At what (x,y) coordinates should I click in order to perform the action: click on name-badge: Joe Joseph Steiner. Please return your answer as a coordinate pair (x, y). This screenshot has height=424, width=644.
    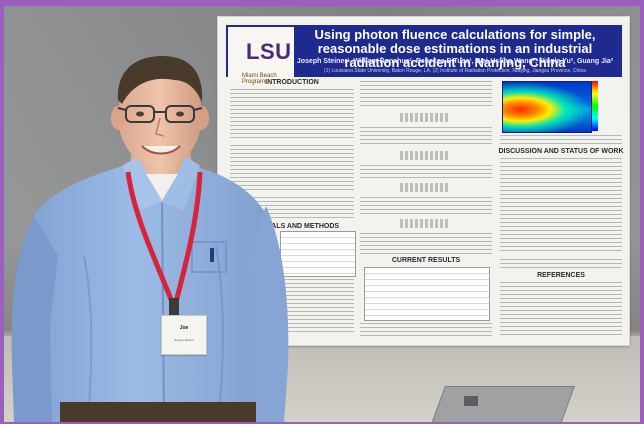
    Looking at the image, I should click on (184, 335).